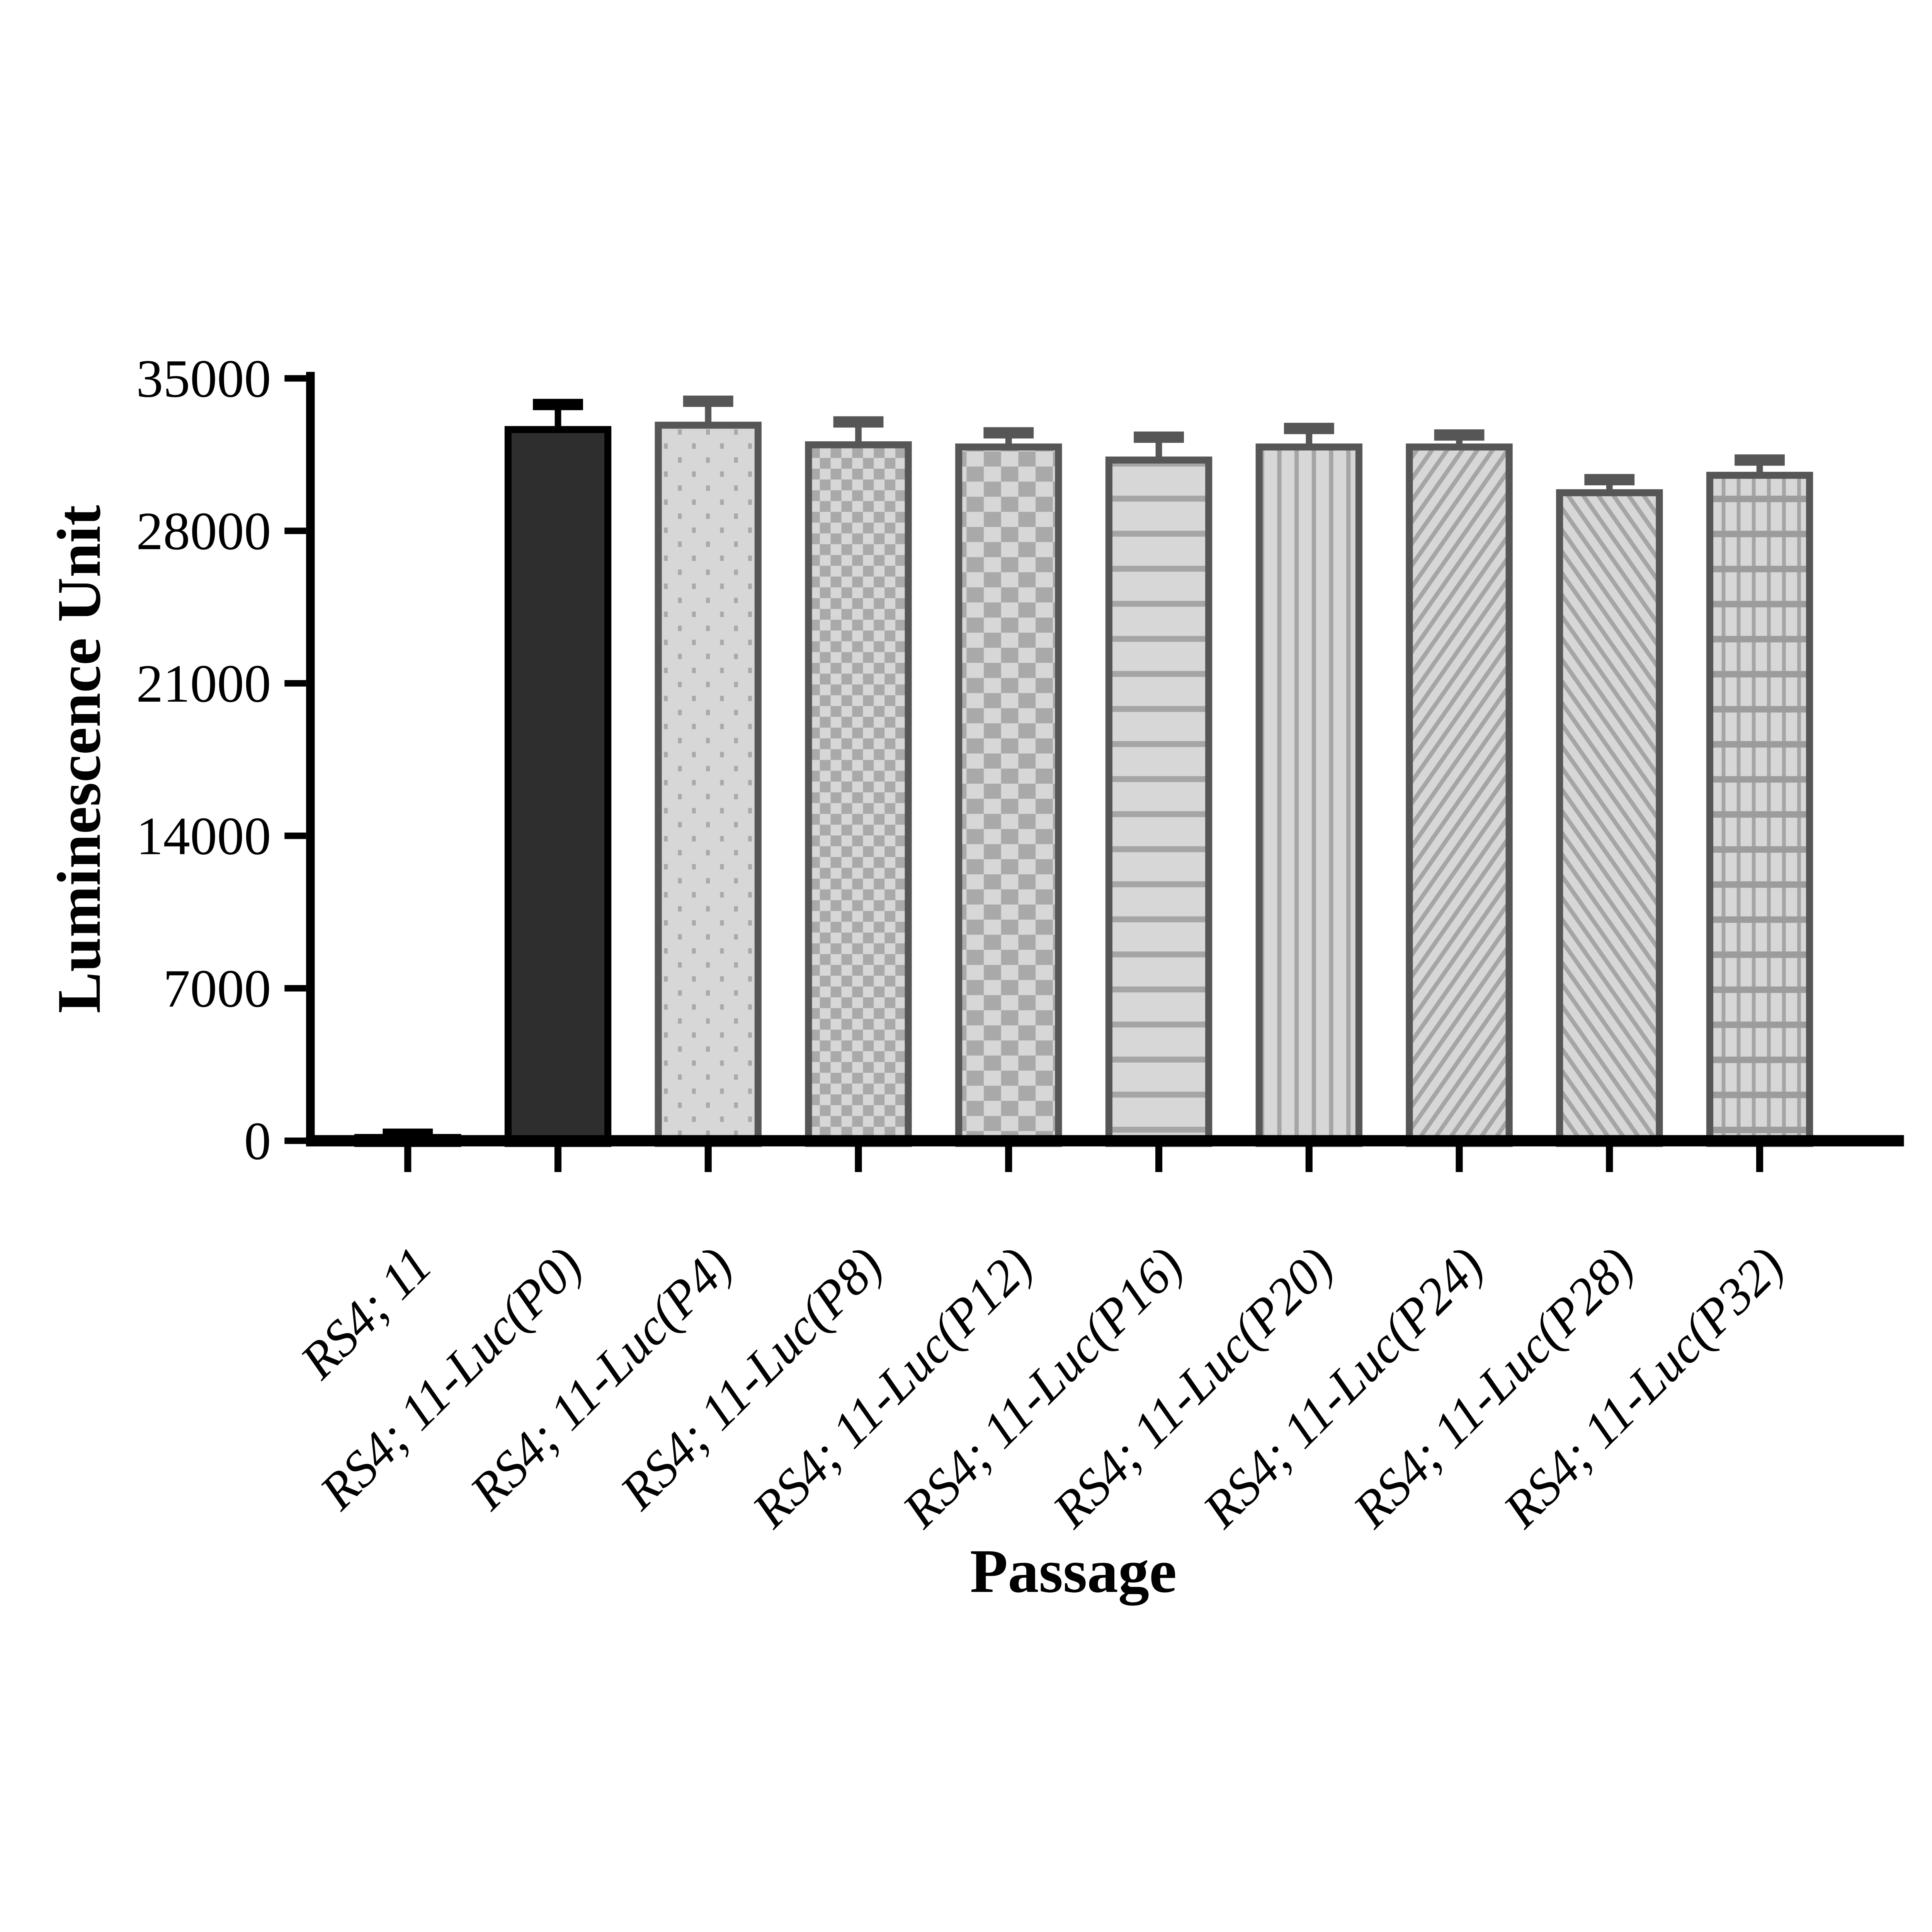 The width and height of the screenshot is (1932, 1932). What do you see at coordinates (204, 684) in the screenshot?
I see `y-tick-label: 21000` at bounding box center [204, 684].